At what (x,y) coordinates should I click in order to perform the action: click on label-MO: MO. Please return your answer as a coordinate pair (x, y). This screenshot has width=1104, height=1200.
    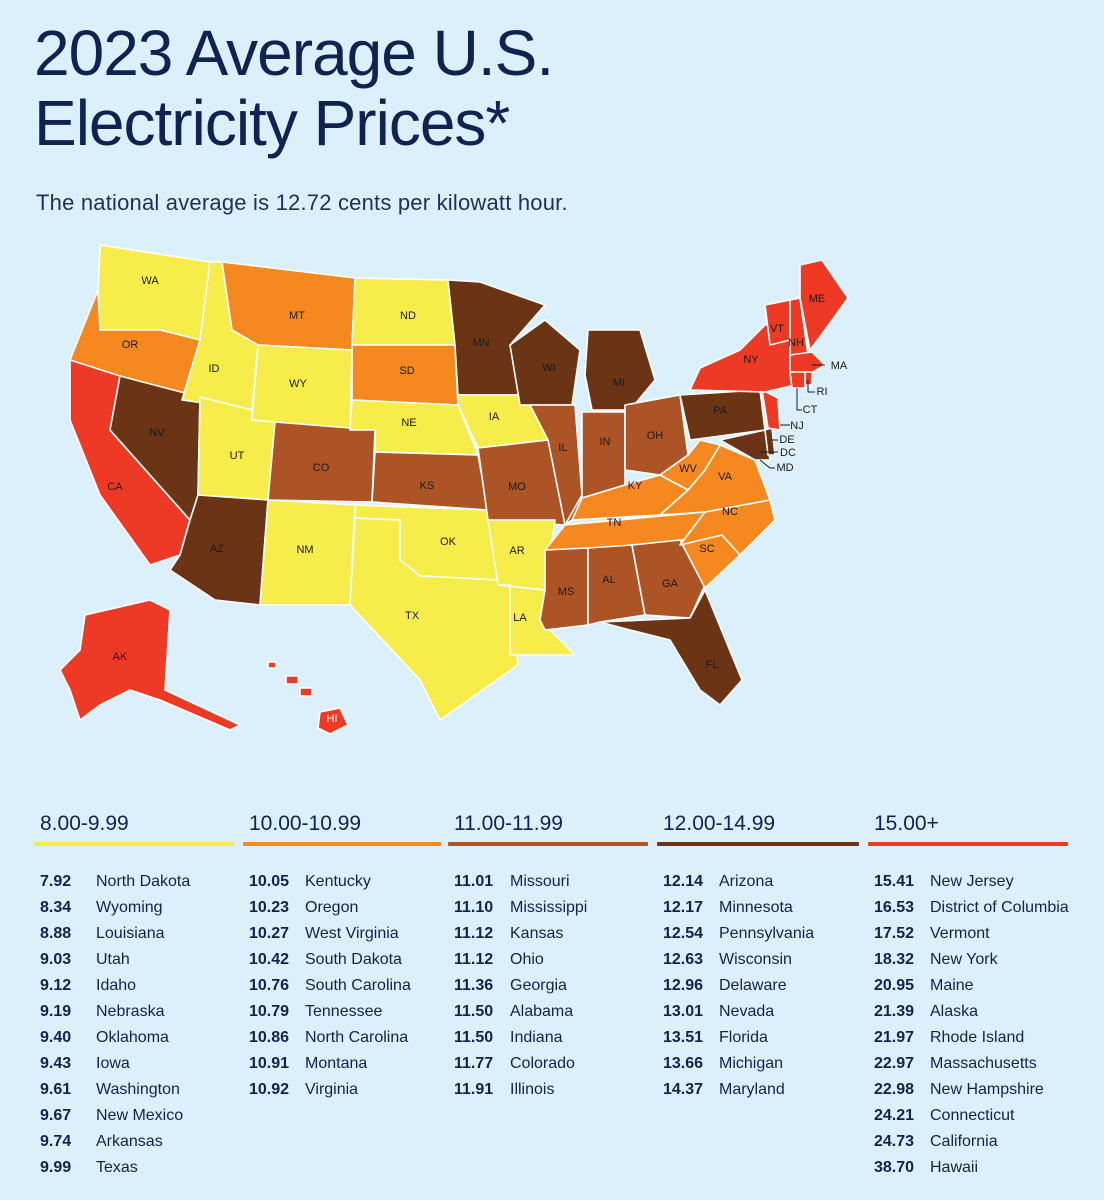
    Looking at the image, I should click on (517, 487).